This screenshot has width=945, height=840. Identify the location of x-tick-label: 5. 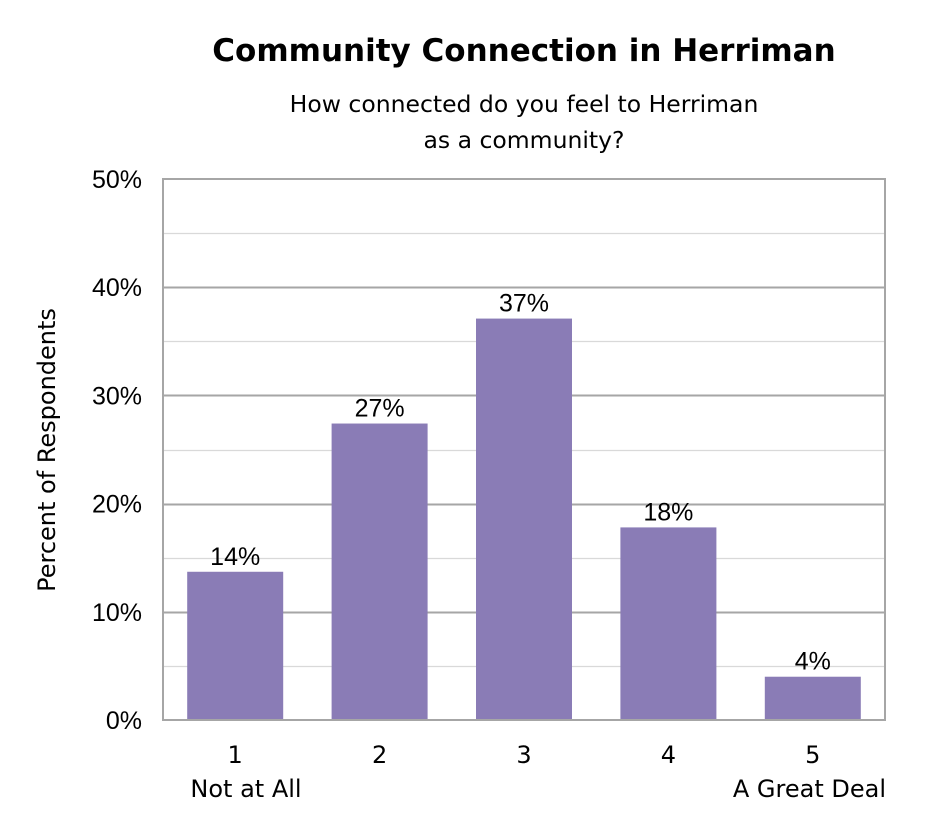
(812, 755).